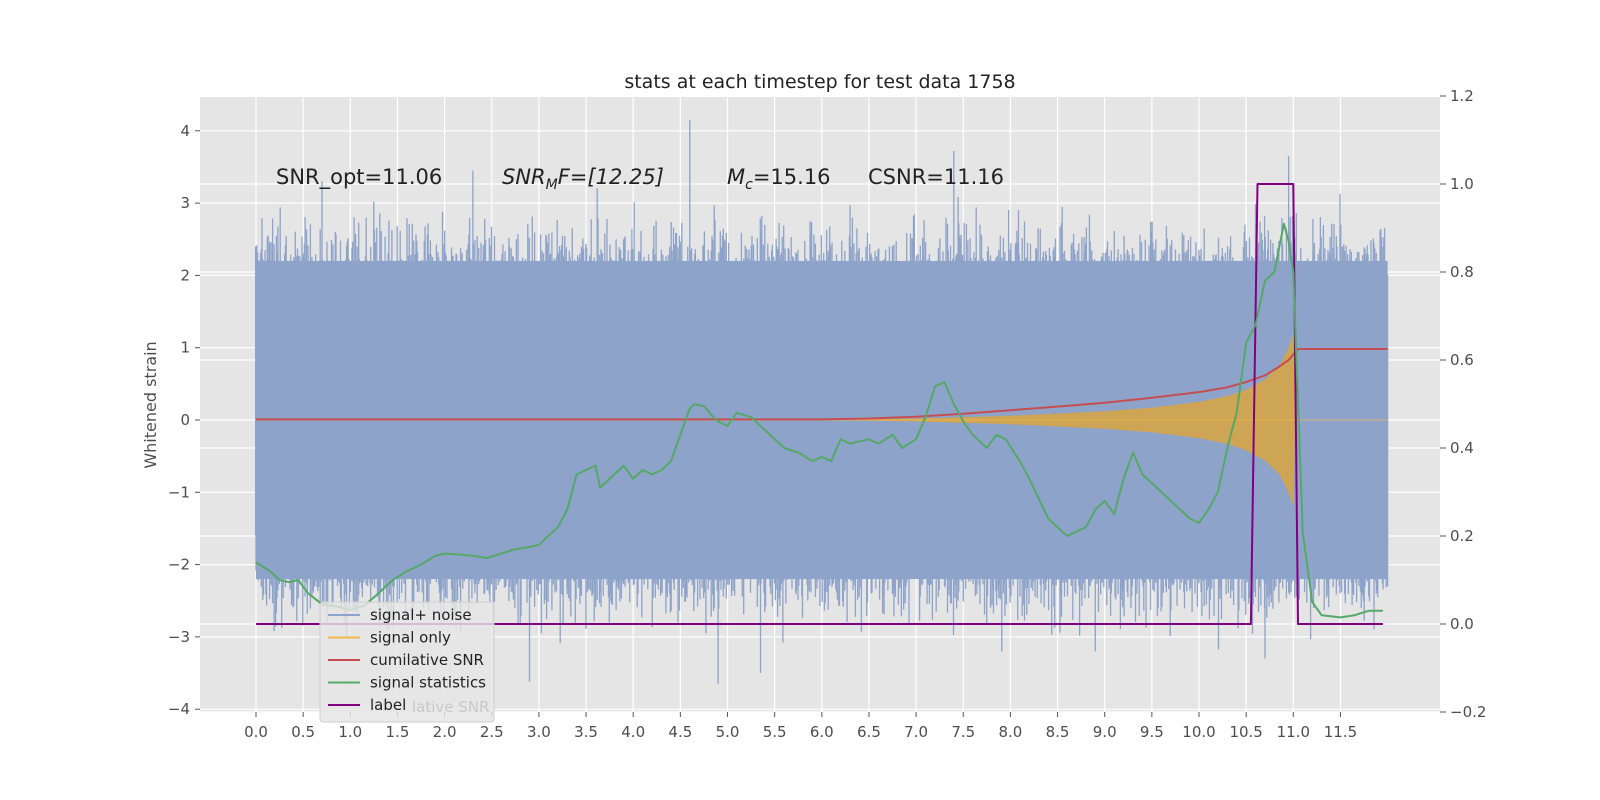 The image size is (1600, 800). What do you see at coordinates (728, 732) in the screenshot?
I see `x-tick-label: 5.0` at bounding box center [728, 732].